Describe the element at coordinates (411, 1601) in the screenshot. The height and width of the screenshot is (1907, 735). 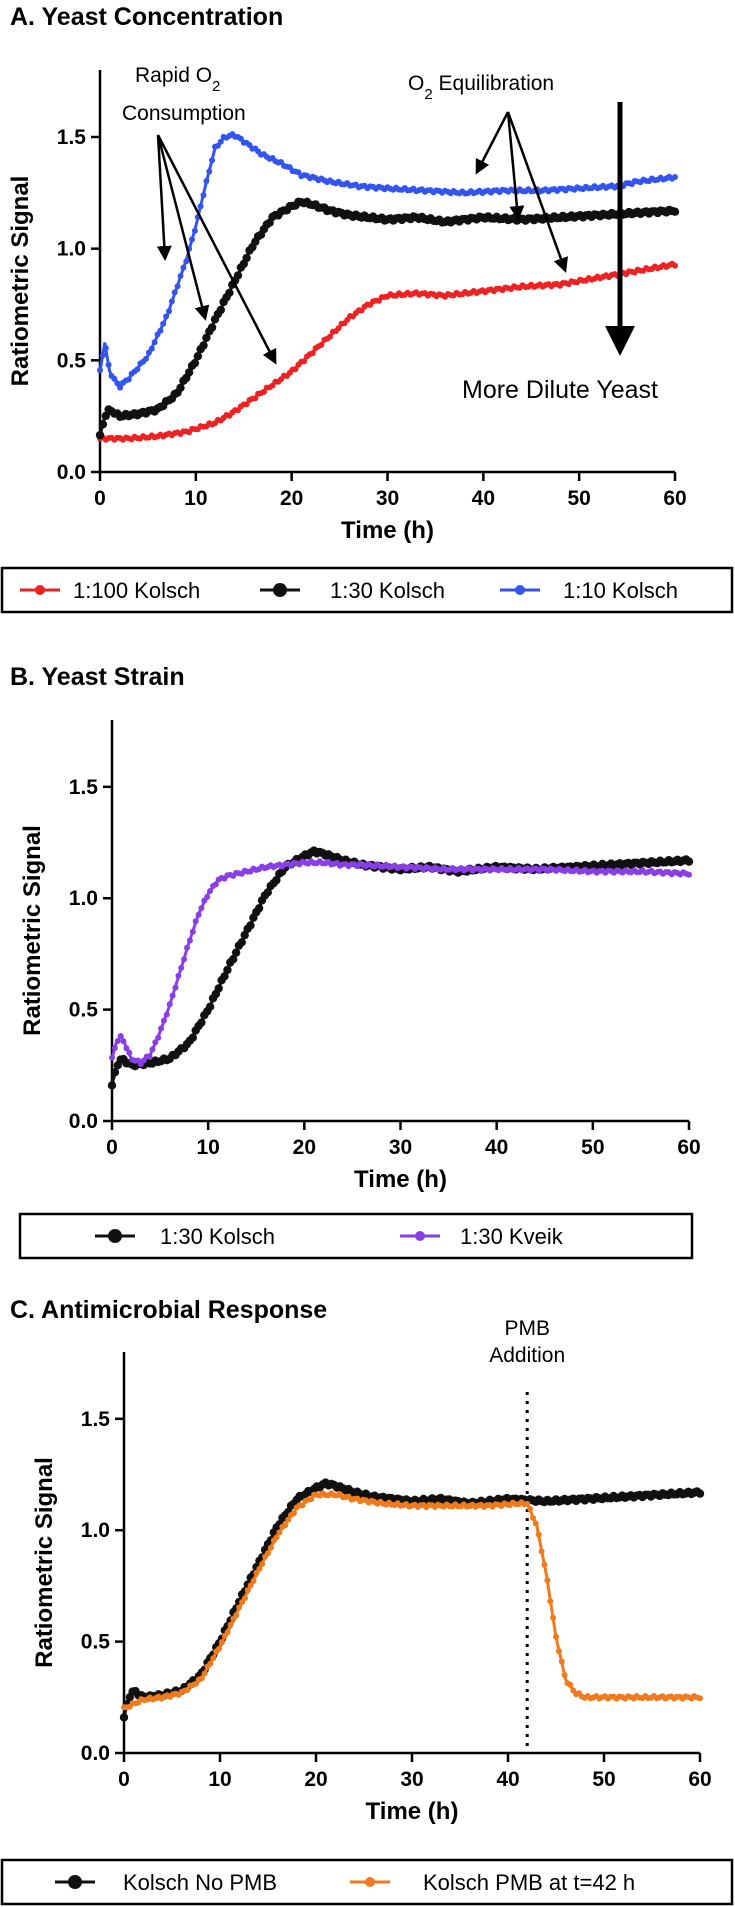
I see `series-line` at that location.